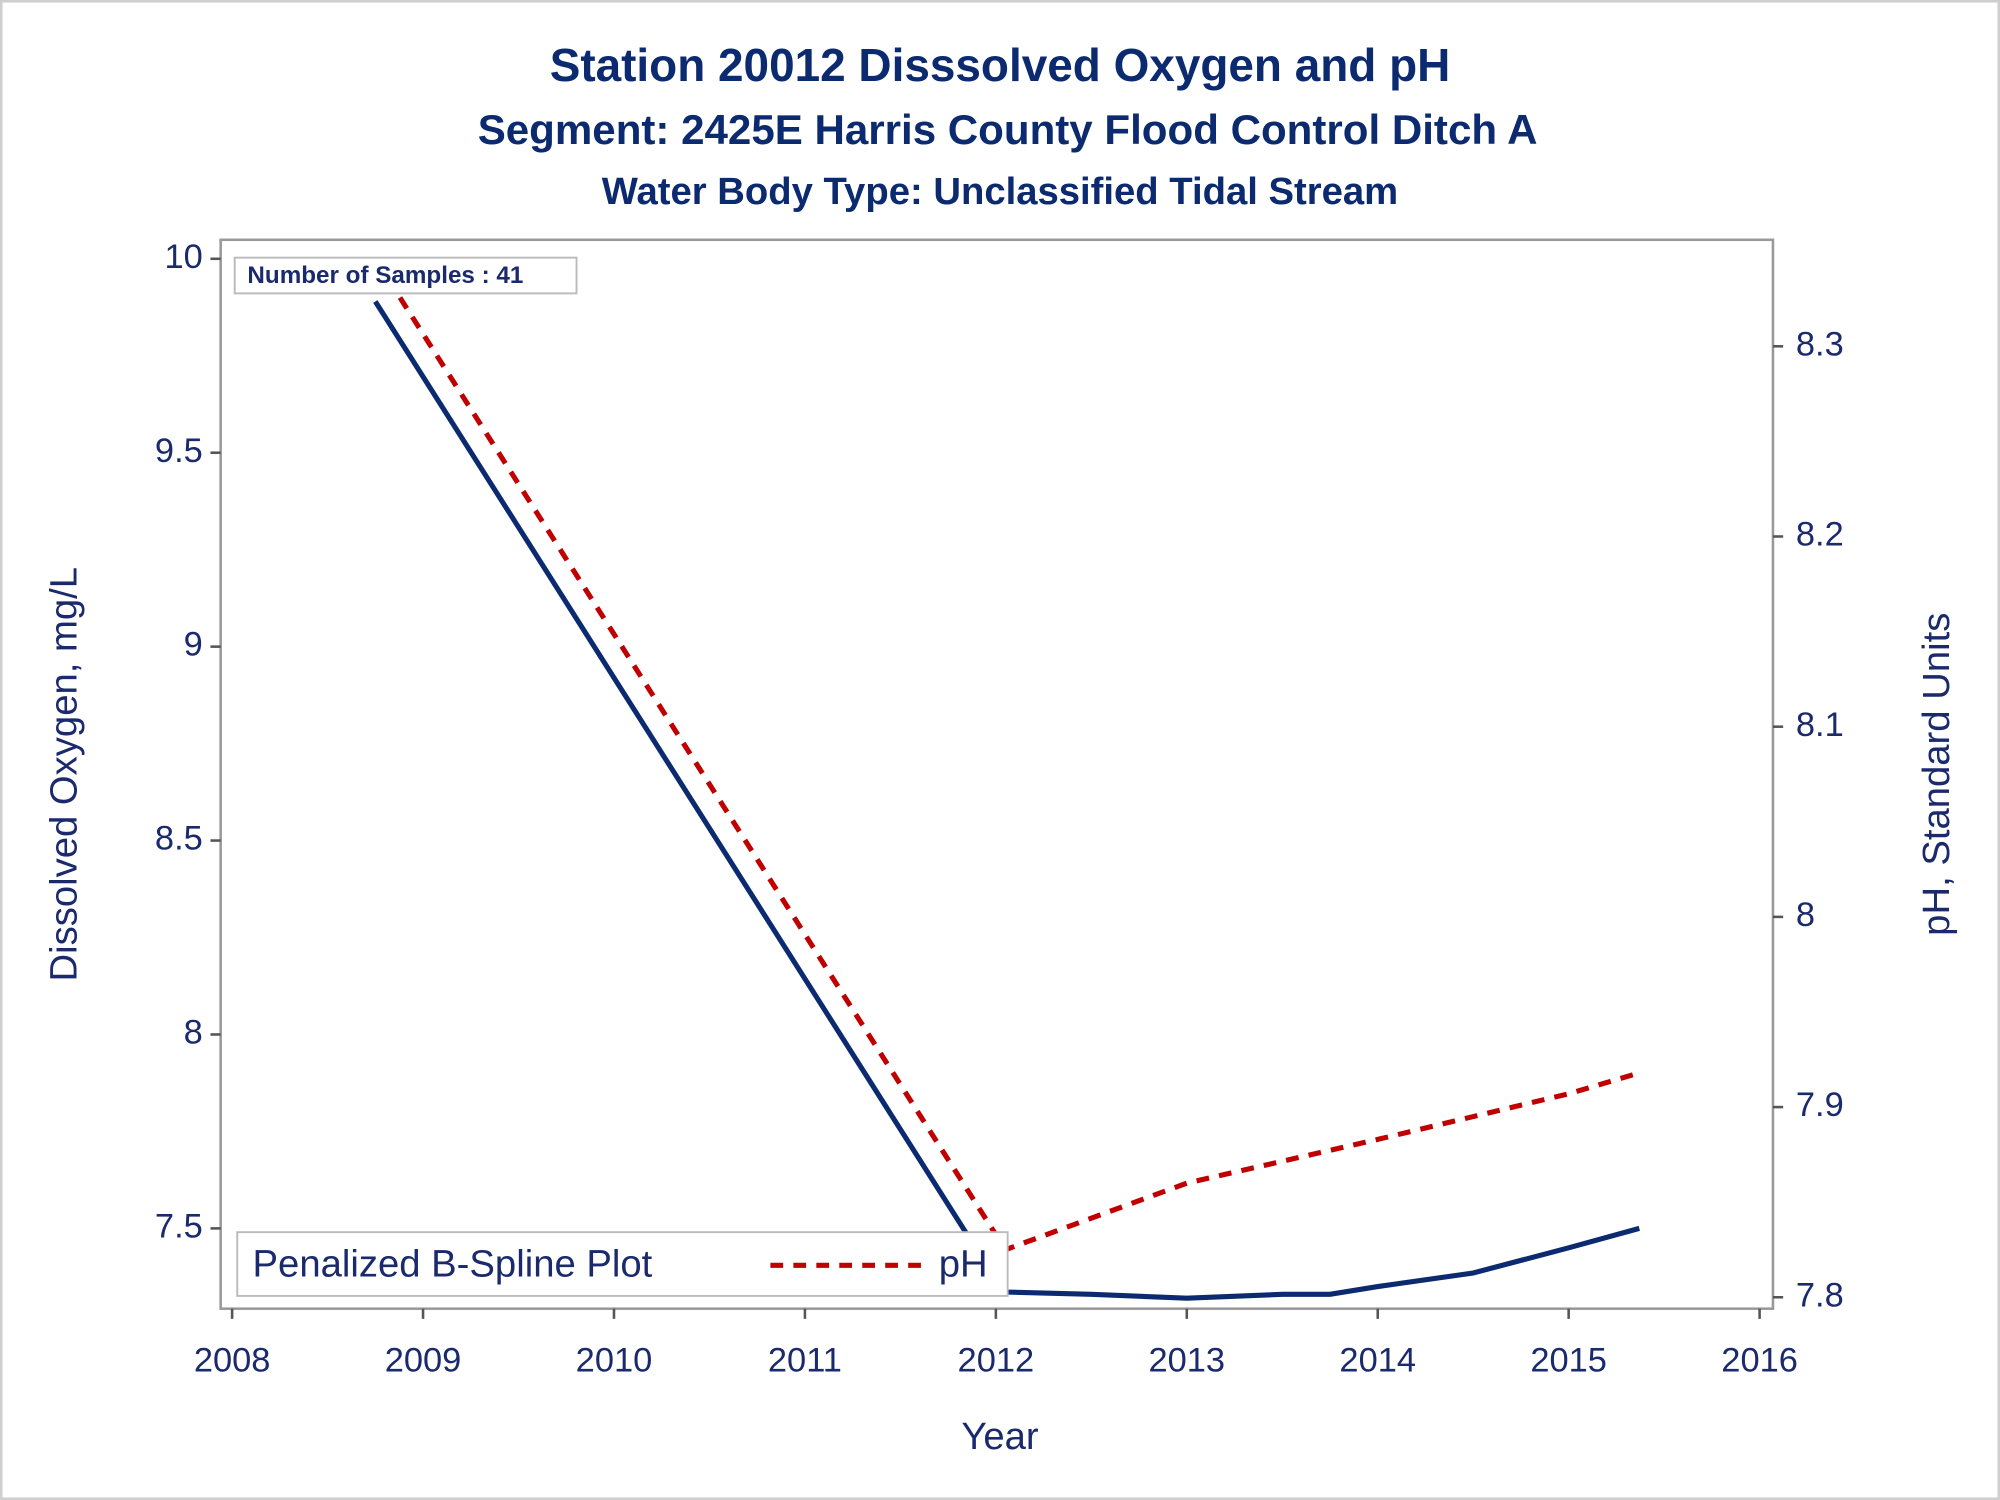 This screenshot has height=1500, width=2000. What do you see at coordinates (1000, 1436) in the screenshot?
I see `x-axis-label: Year` at bounding box center [1000, 1436].